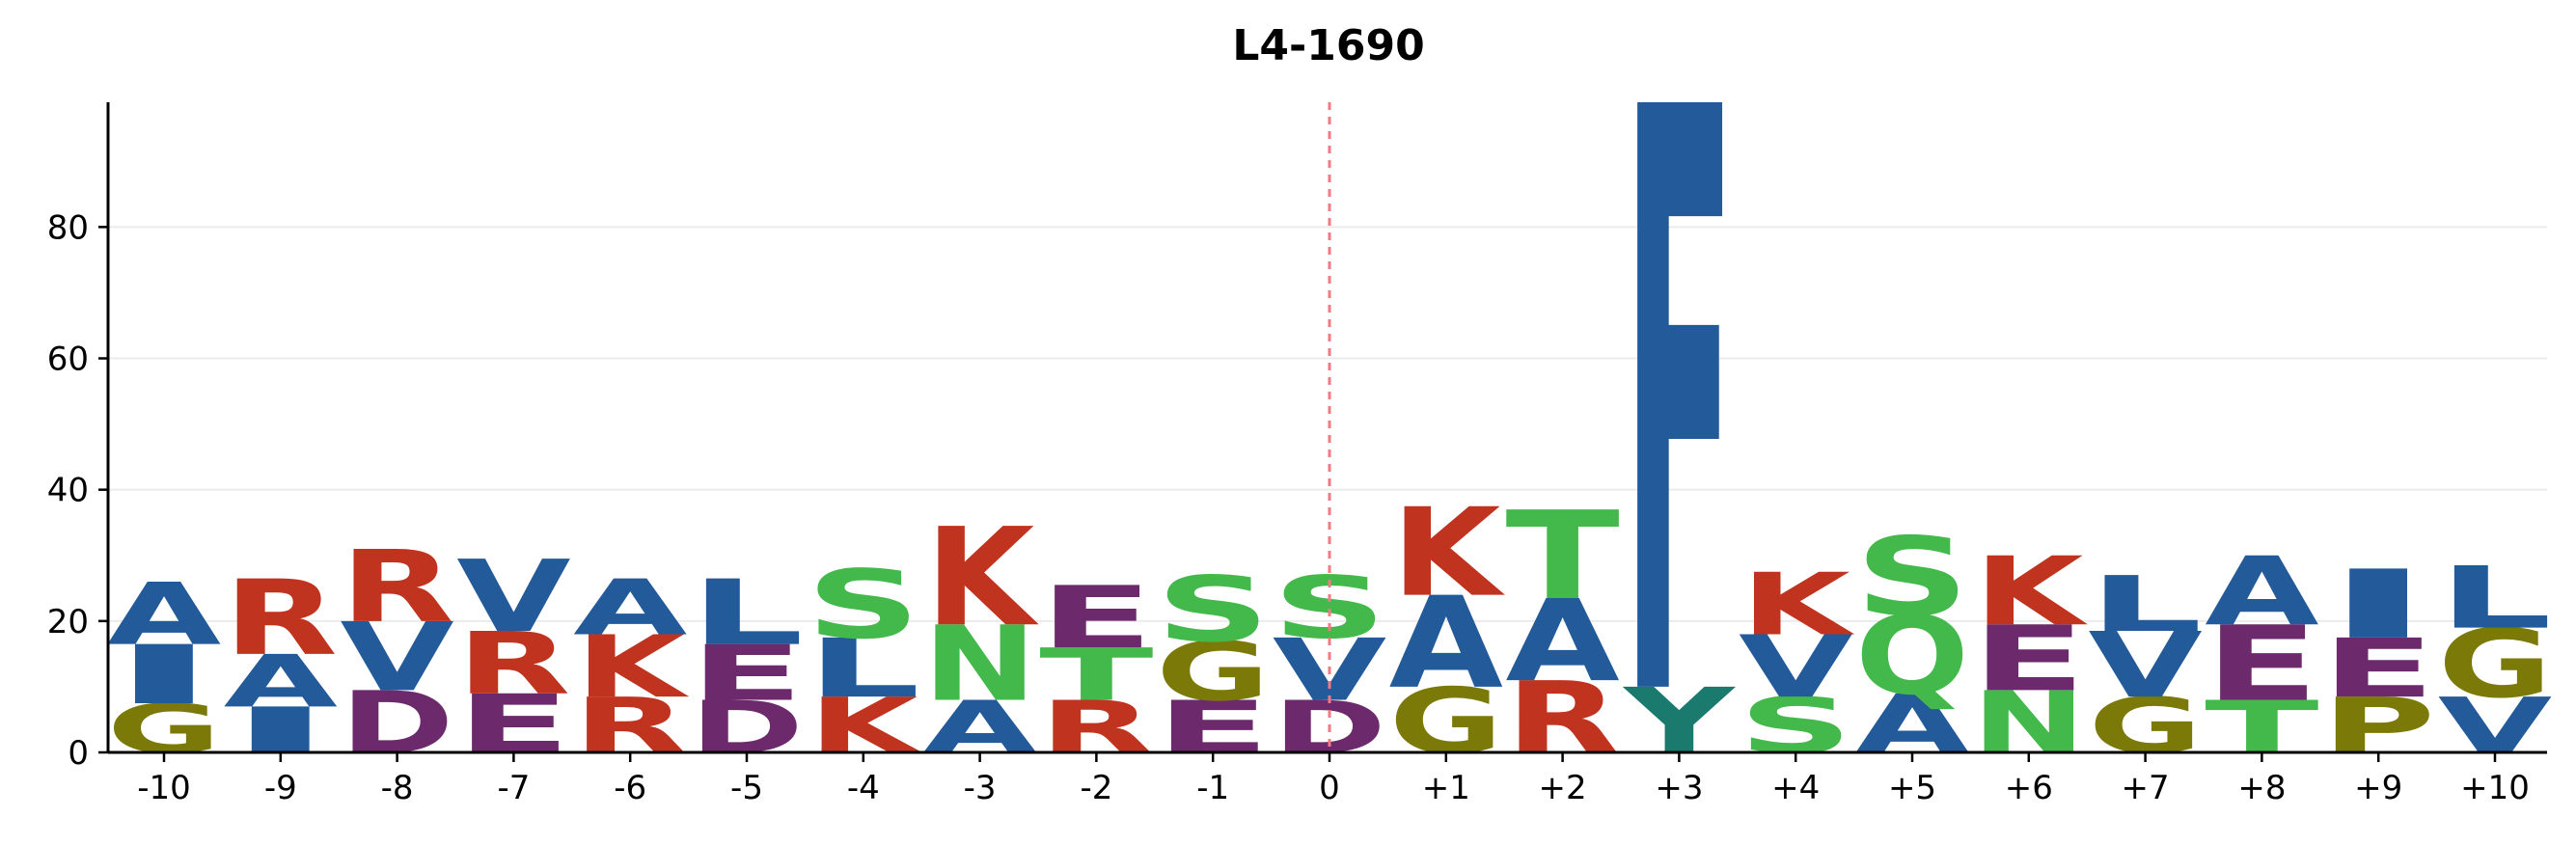 This screenshot has width=2576, height=845. Describe the element at coordinates (398, 788) in the screenshot. I see `x-tick-label: -8` at that location.